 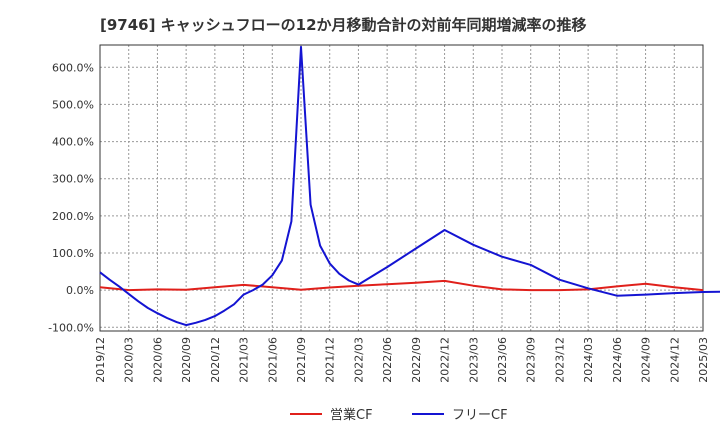 I want to click on x-tick-label: 2024/12, so click(x=674, y=360).